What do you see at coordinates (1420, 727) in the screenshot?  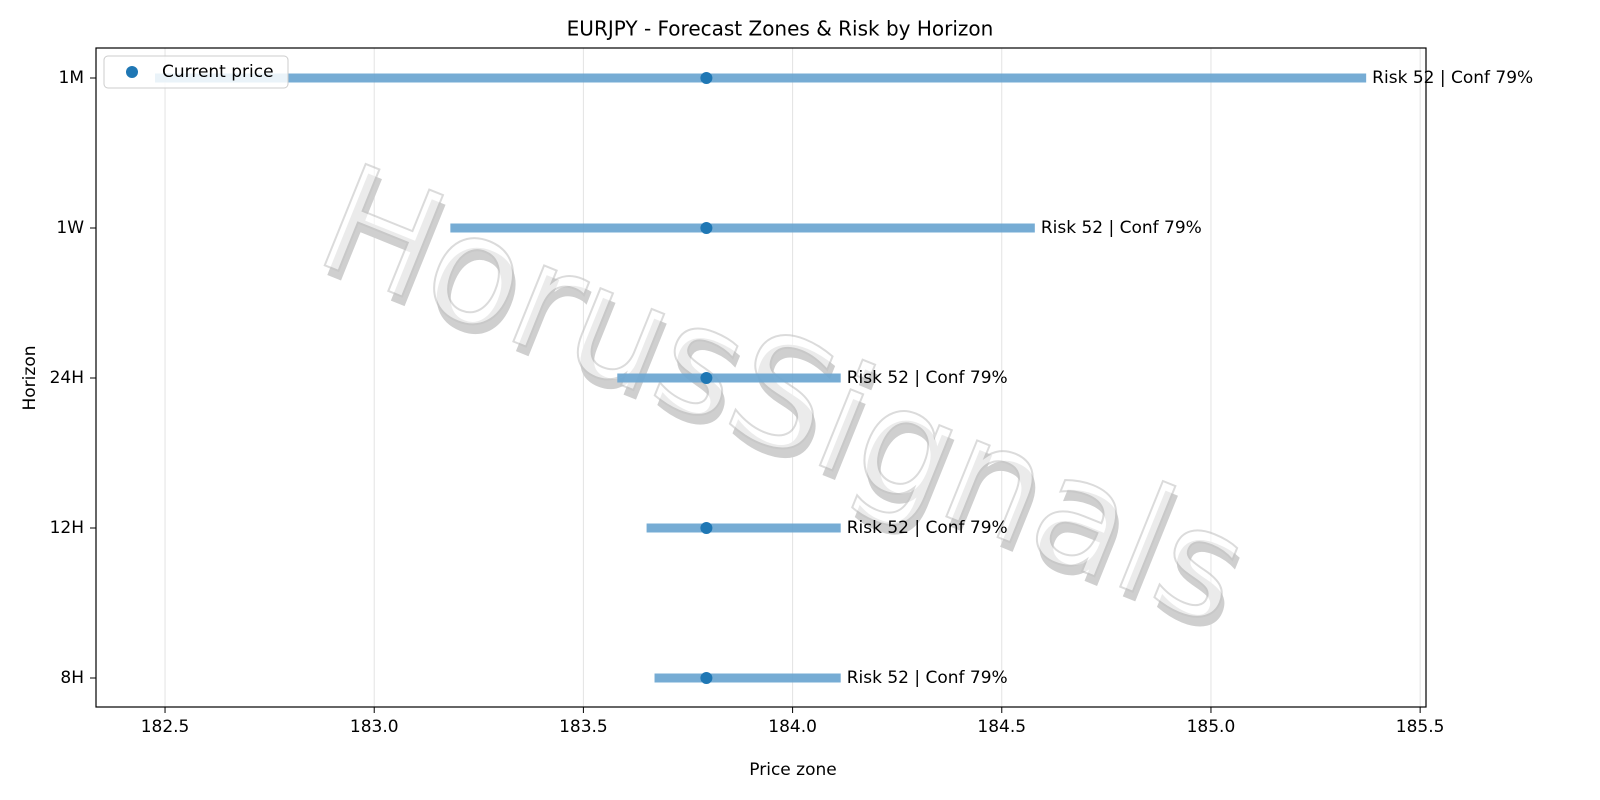 I see `x-tick-label: 185.5` at bounding box center [1420, 727].